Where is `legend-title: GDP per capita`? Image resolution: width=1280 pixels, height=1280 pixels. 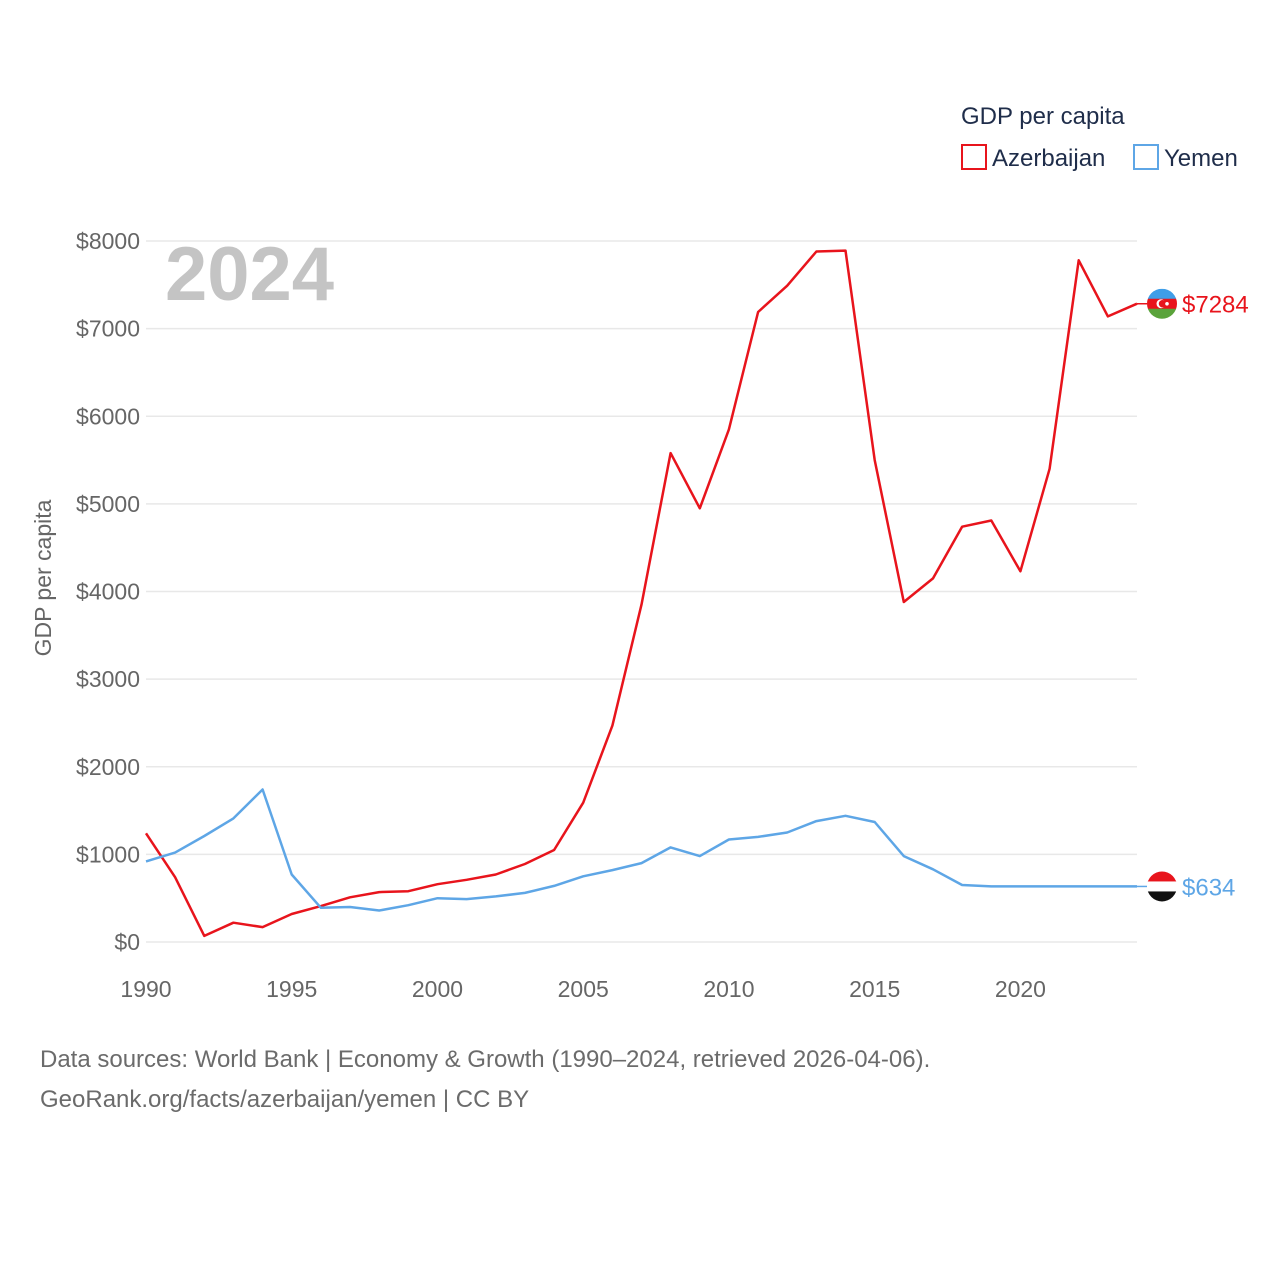
legend-title: GDP per capita is located at coordinates (1043, 116).